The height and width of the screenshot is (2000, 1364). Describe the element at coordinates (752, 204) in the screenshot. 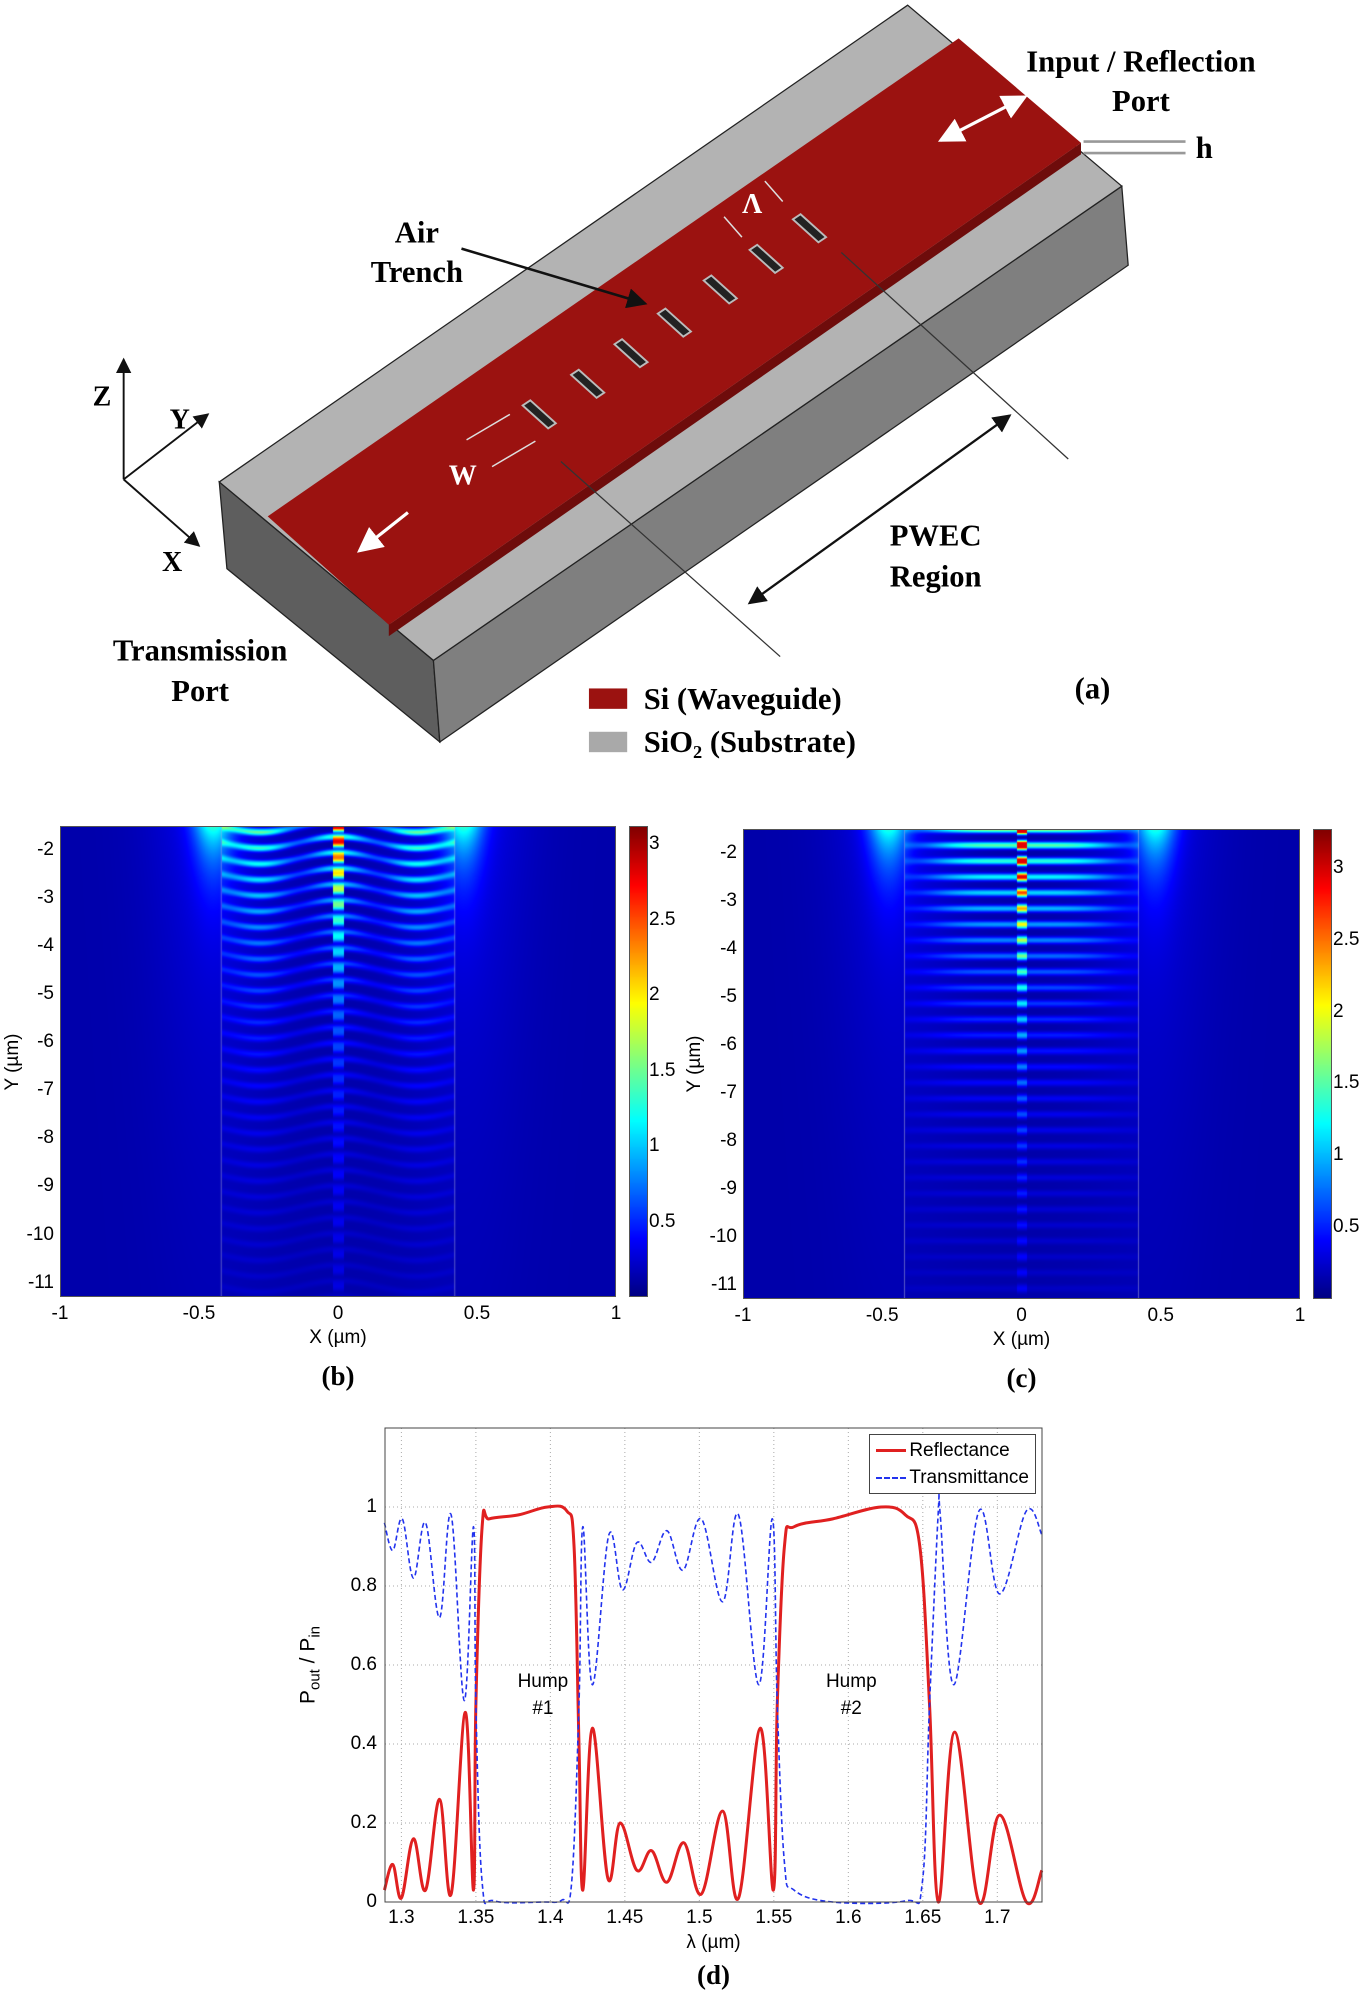

I see `period-label: Λ` at that location.